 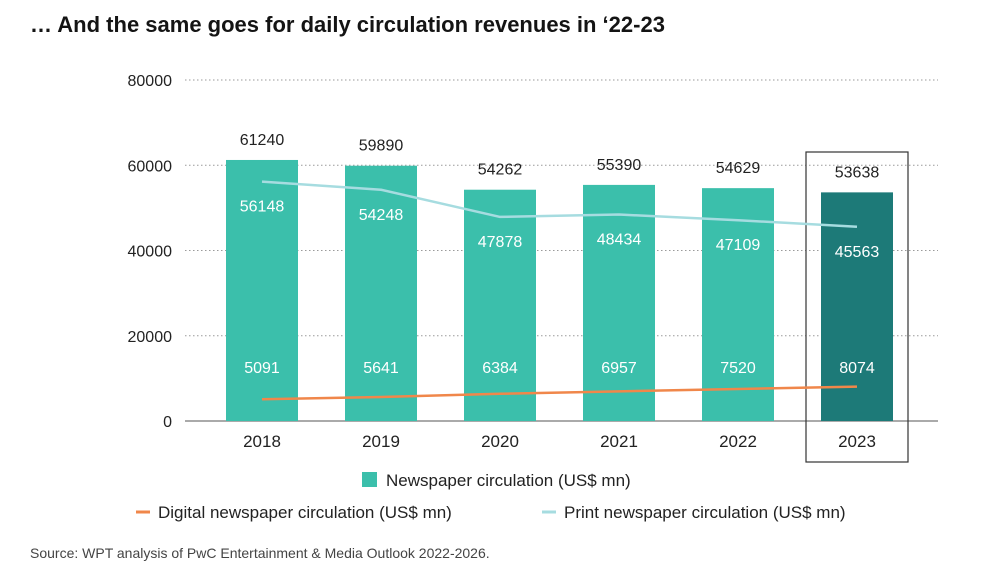 What do you see at coordinates (619, 441) in the screenshot?
I see `x-tick-label: 2021` at bounding box center [619, 441].